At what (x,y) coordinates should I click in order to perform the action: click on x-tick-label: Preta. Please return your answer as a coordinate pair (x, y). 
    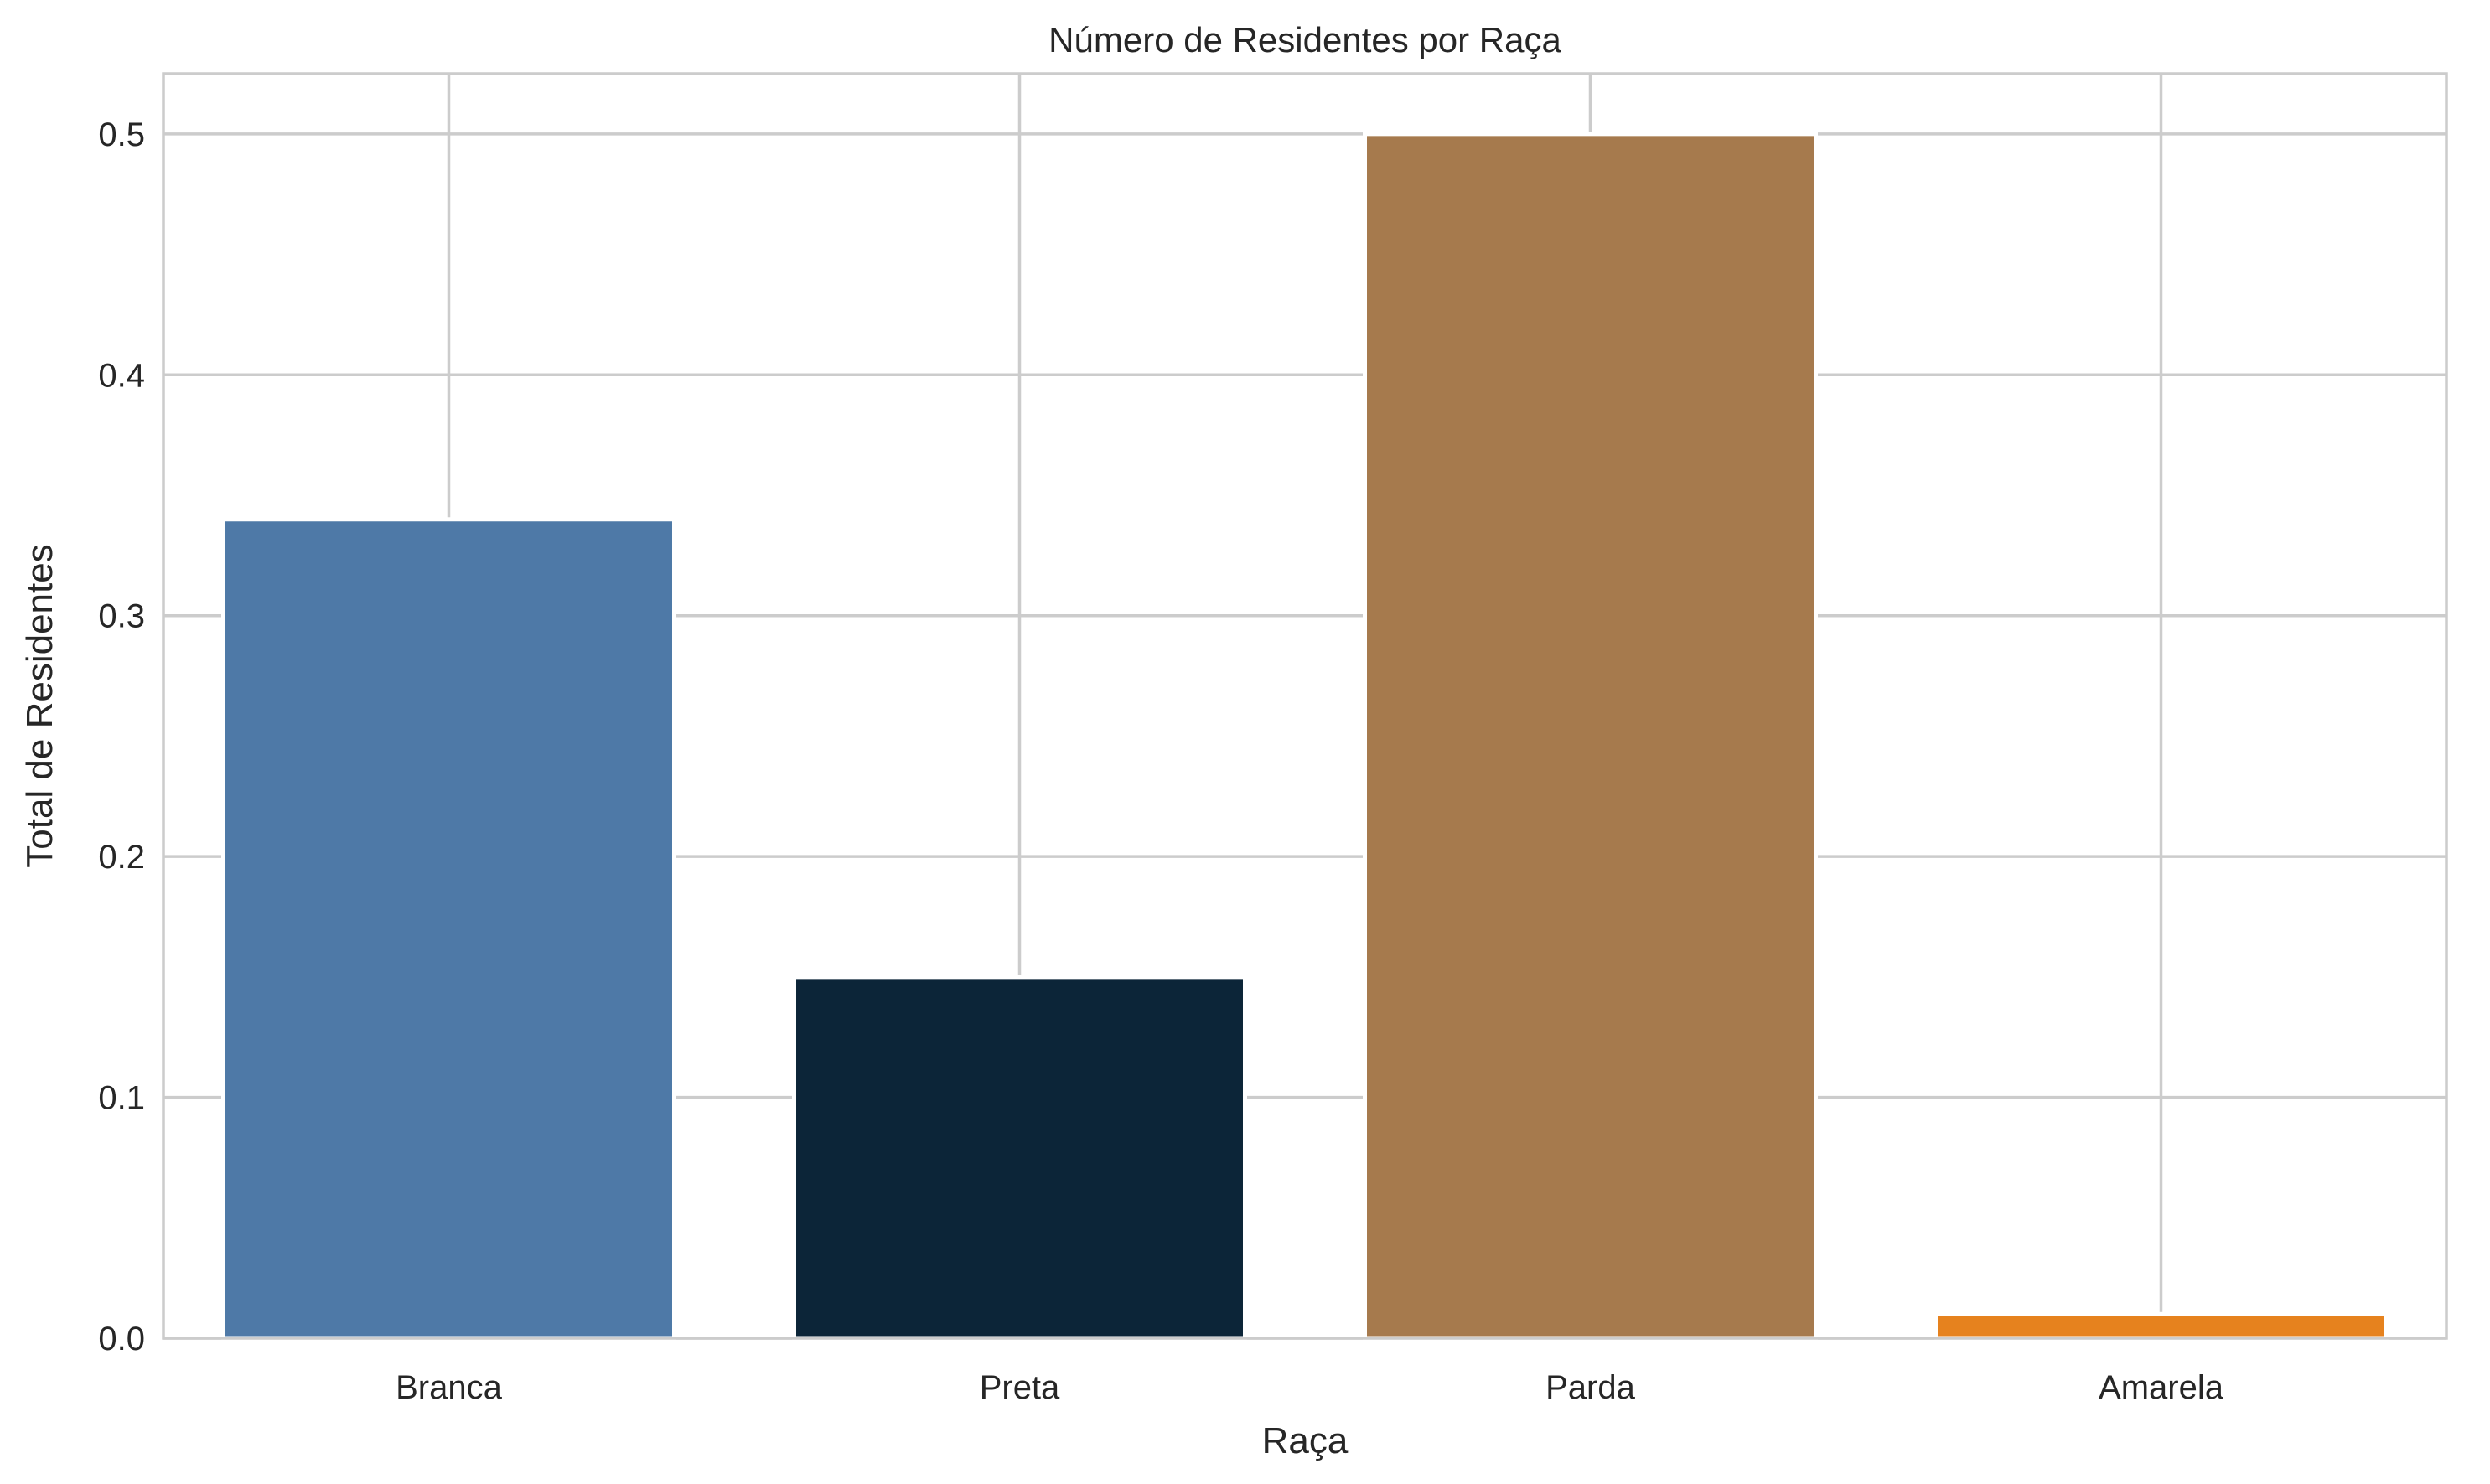
    Looking at the image, I should click on (1020, 1387).